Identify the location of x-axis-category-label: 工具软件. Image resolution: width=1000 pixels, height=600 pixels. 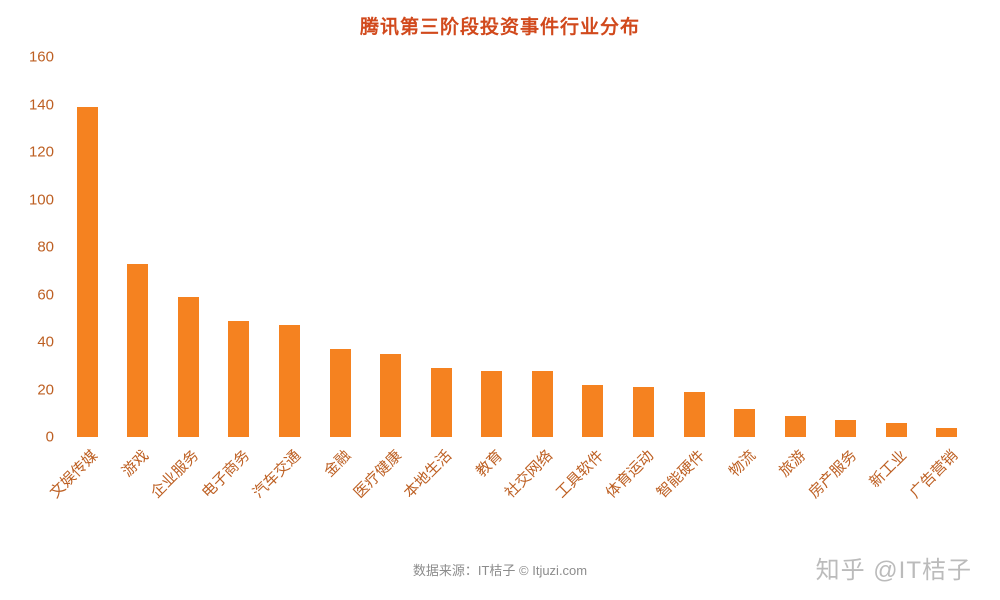
(580, 474).